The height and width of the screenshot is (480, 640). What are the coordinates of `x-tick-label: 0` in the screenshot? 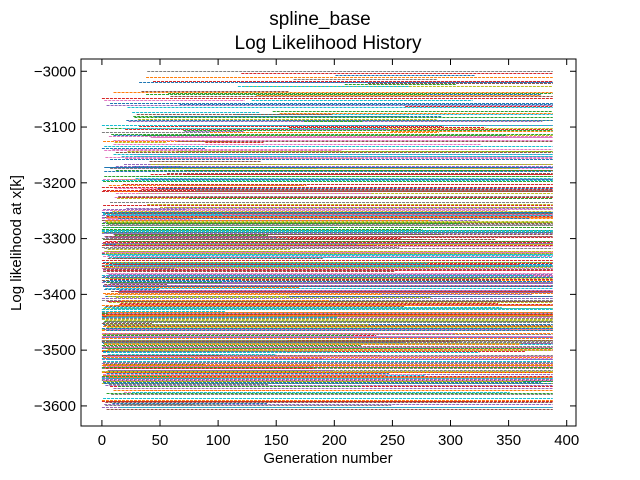 It's located at (102, 440).